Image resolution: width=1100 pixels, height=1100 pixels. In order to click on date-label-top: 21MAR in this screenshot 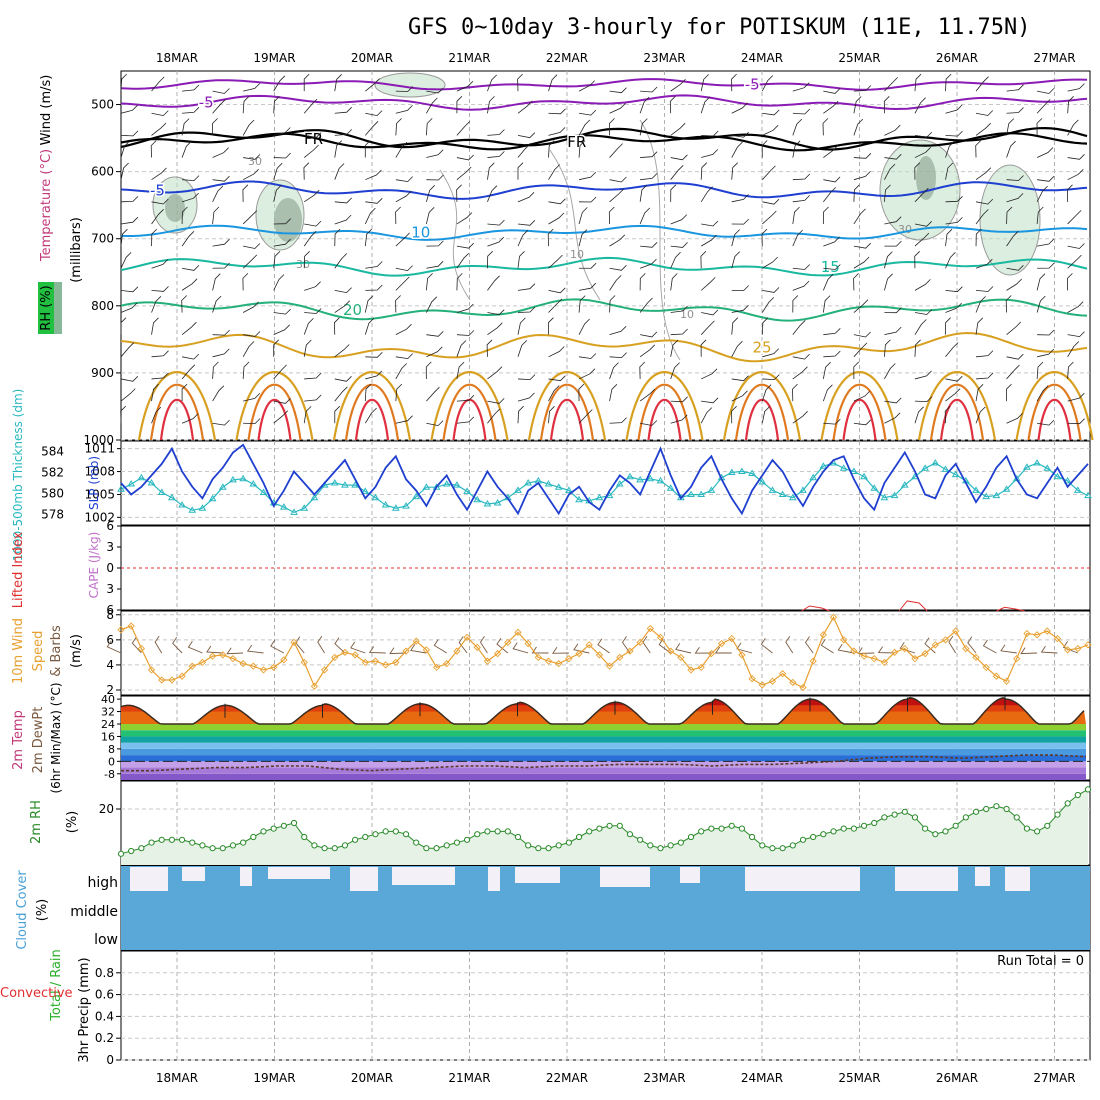, I will do `click(469, 58)`.